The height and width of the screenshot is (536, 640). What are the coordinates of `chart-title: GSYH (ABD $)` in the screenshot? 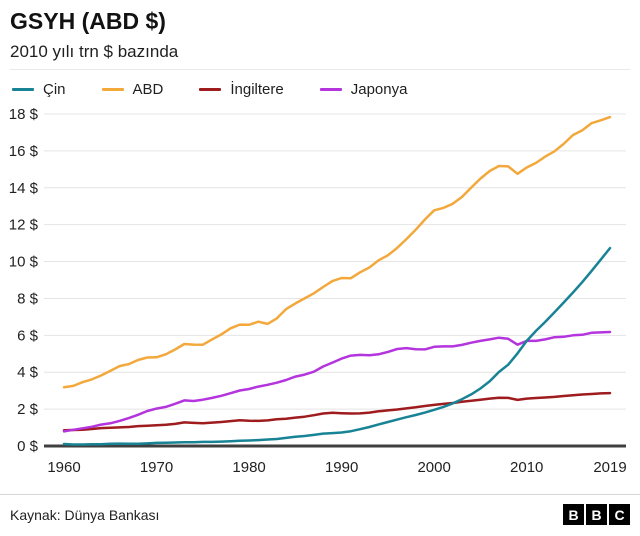 It's located at (88, 21).